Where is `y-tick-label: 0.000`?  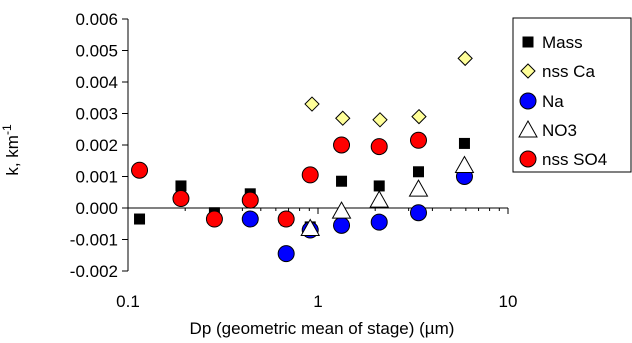 y-tick-label: 0.000 is located at coordinates (96, 208).